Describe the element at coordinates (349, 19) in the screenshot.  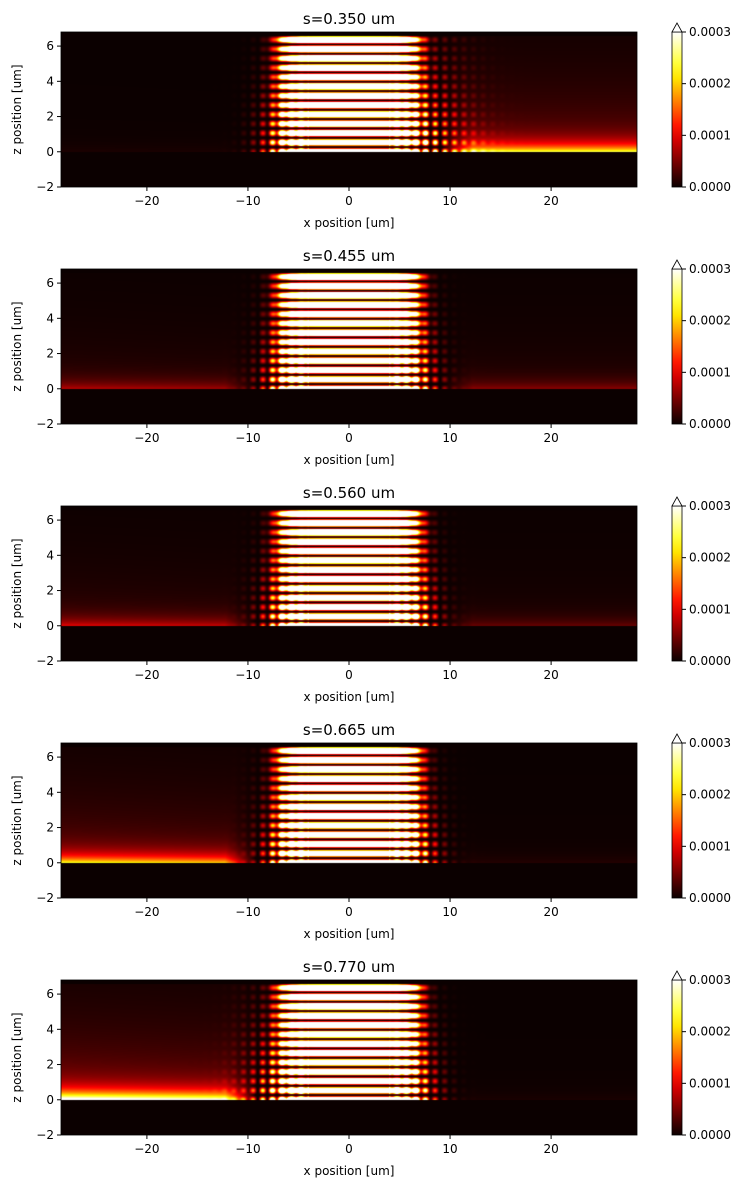
I see `plot-title: s=0.350 um` at that location.